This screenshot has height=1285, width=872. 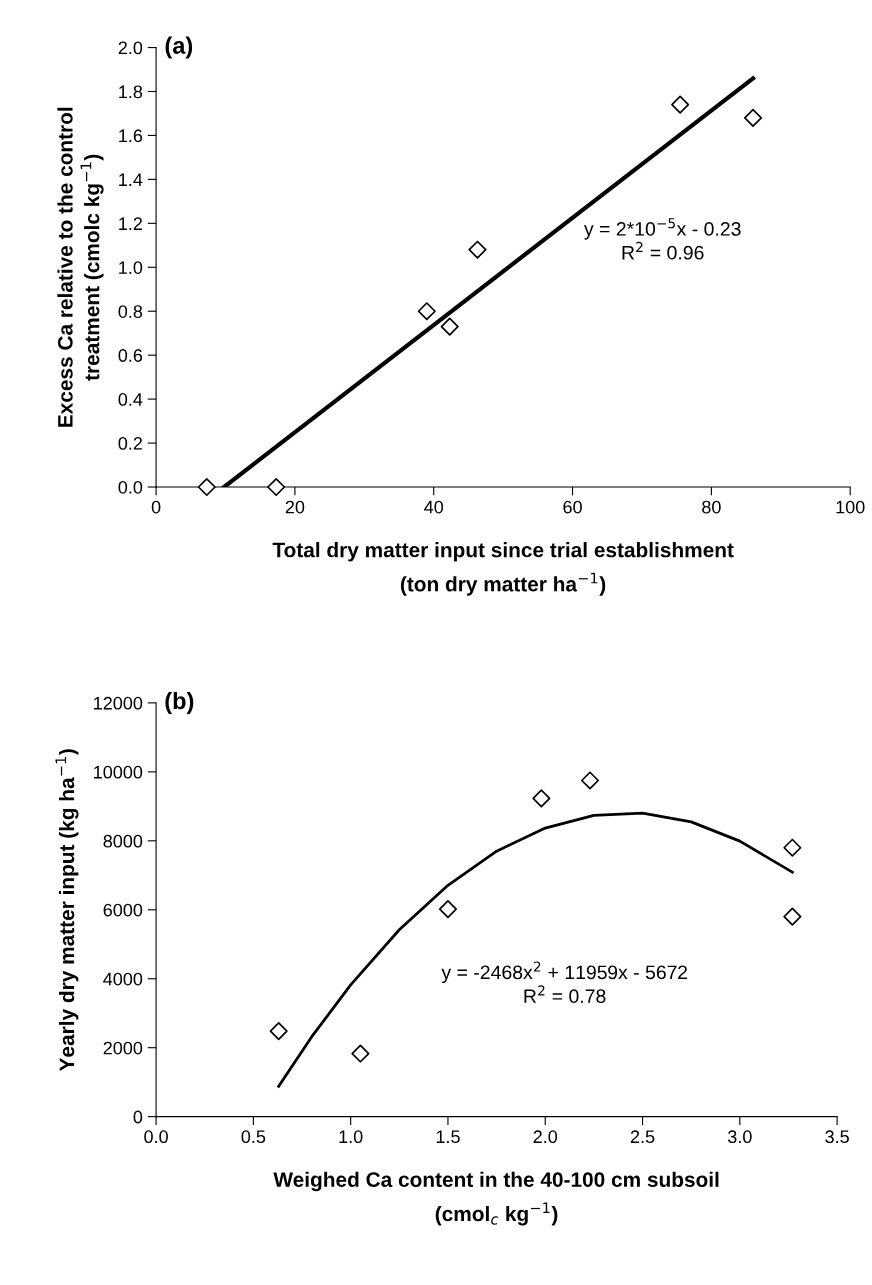 What do you see at coordinates (118, 772) in the screenshot?
I see `y-tick-label: 10000` at bounding box center [118, 772].